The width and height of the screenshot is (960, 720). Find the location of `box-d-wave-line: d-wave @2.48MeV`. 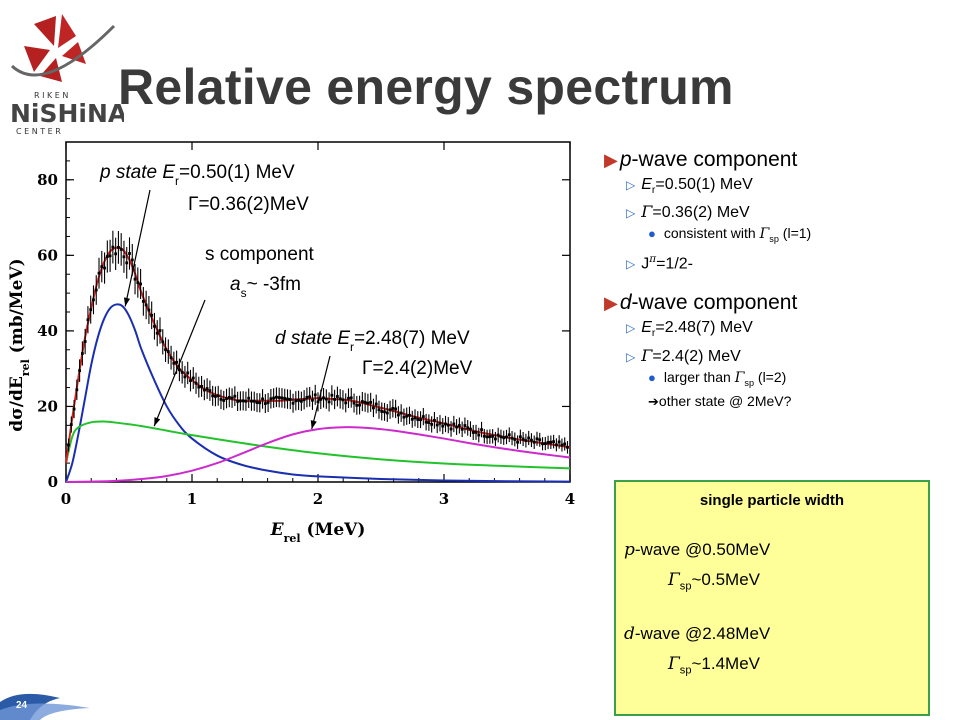

box-d-wave-line: d-wave @2.48MeV is located at coordinates (697, 634).